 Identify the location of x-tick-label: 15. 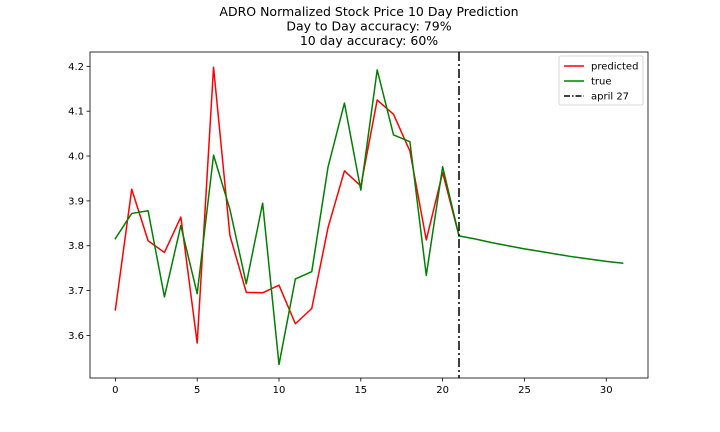
(360, 390).